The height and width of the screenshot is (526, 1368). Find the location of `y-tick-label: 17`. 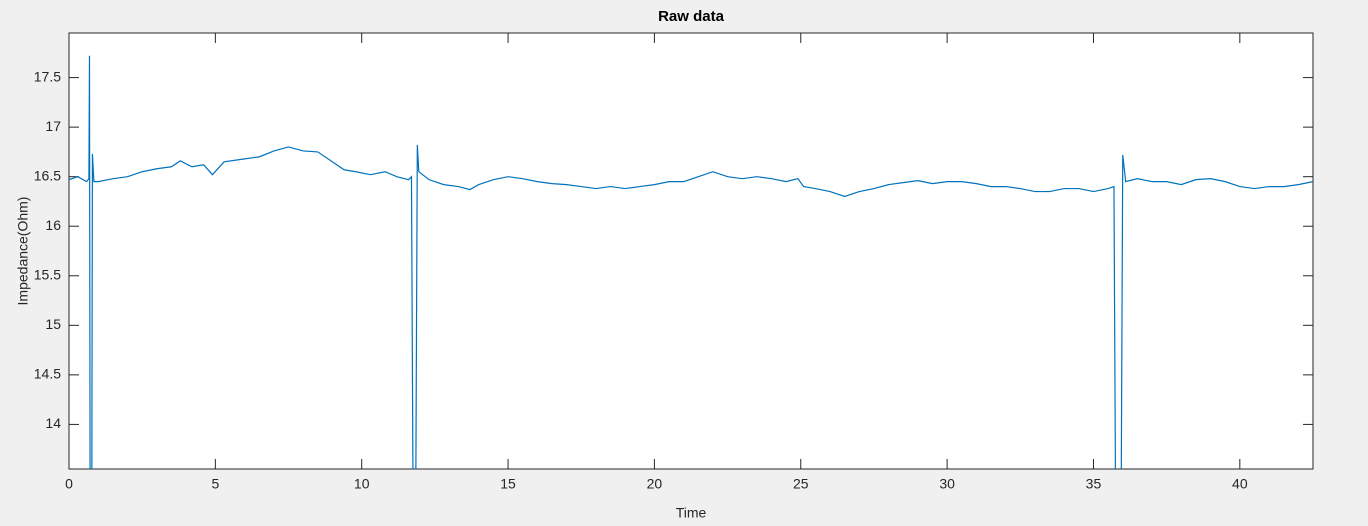

y-tick-label: 17 is located at coordinates (53, 126).